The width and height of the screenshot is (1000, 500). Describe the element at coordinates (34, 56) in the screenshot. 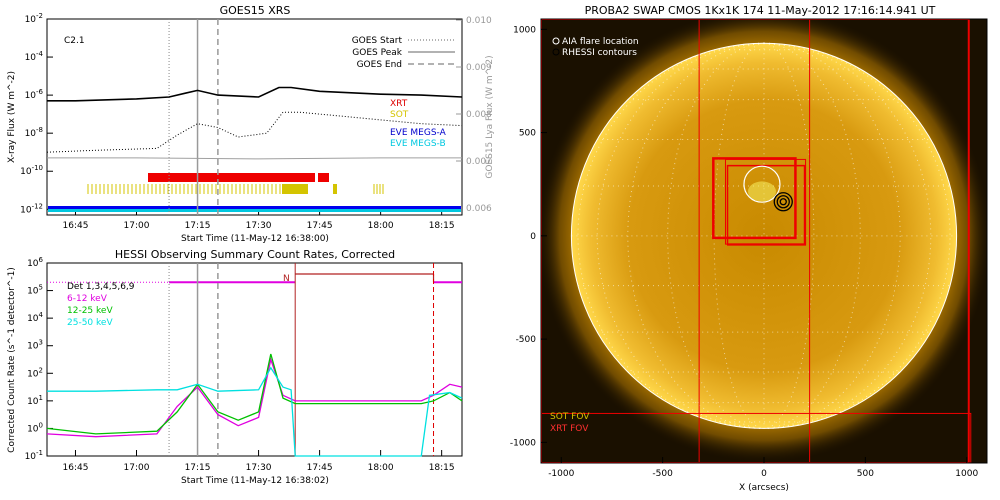

I see `y-tick-label: 10⁻⁴` at that location.